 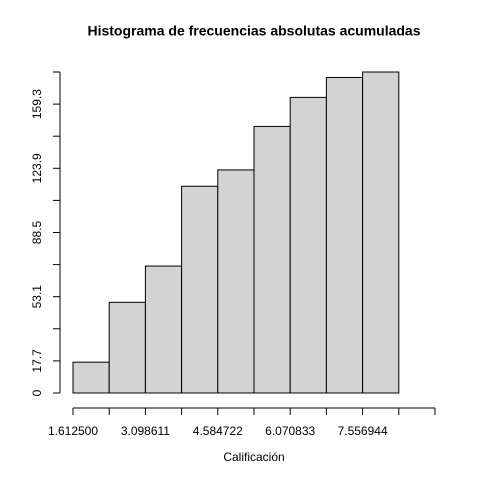 What do you see at coordinates (37, 361) in the screenshot?
I see `y-tick-label: 17.7` at bounding box center [37, 361].